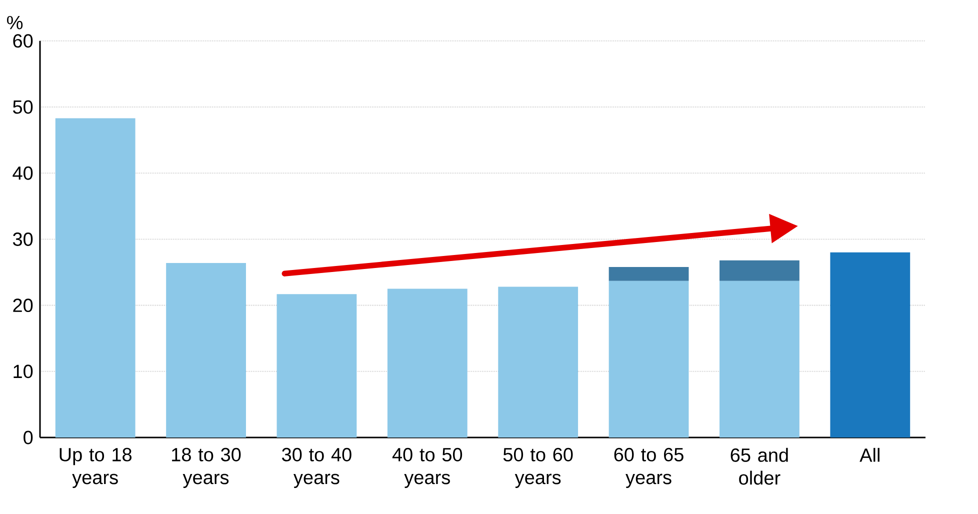 The height and width of the screenshot is (514, 978). Describe the element at coordinates (759, 466) in the screenshot. I see `x-tick-label: 65 and older` at that location.